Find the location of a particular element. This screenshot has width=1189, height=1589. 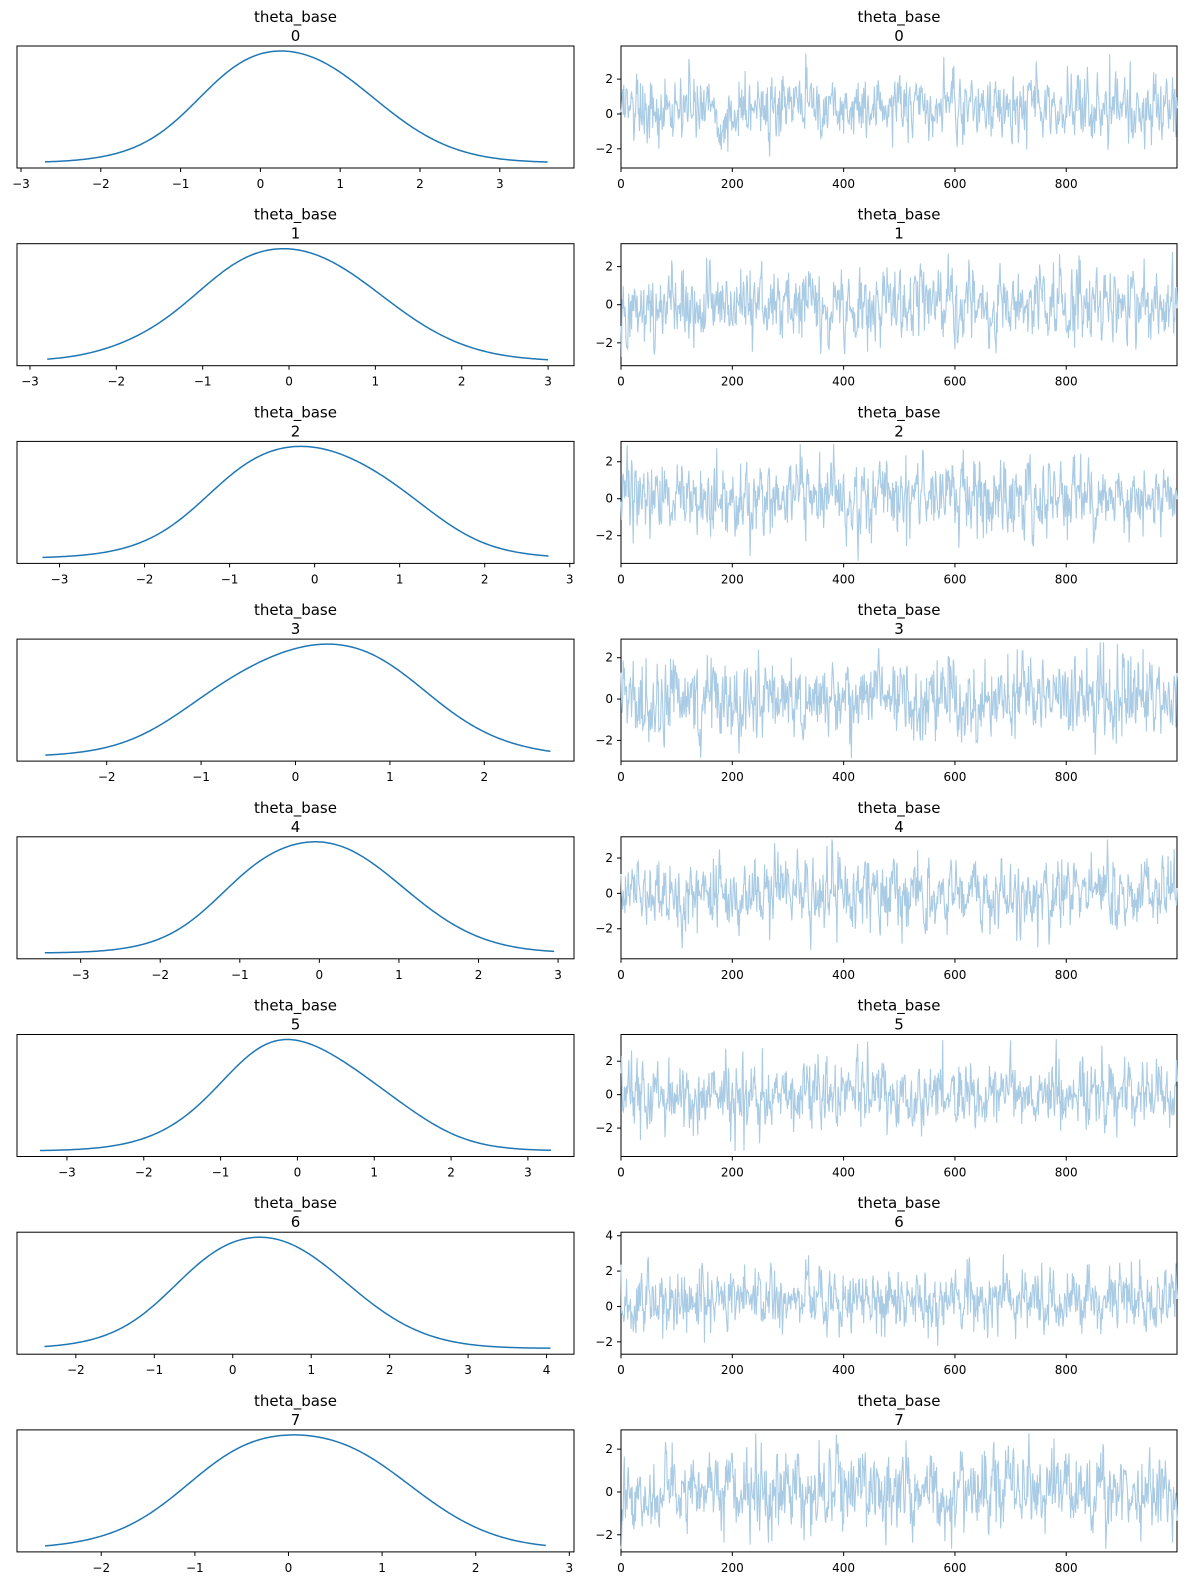

subplot-index-label: 1 is located at coordinates (296, 234).